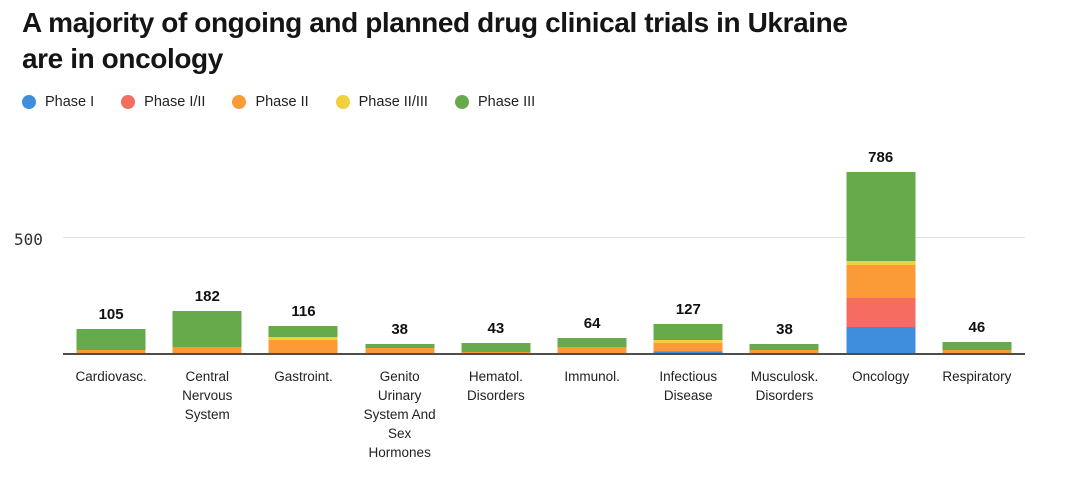 The height and width of the screenshot is (481, 1080). Describe the element at coordinates (111, 262) in the screenshot. I see `category-slot-cardiovasc: 105 Cardiovasc.` at that location.